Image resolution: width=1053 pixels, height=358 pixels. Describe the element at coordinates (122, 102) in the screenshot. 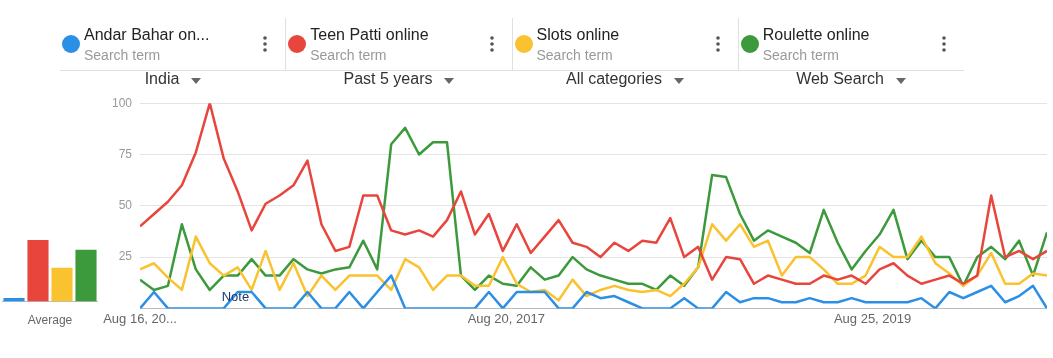

I see `y-tick-label: 100` at that location.